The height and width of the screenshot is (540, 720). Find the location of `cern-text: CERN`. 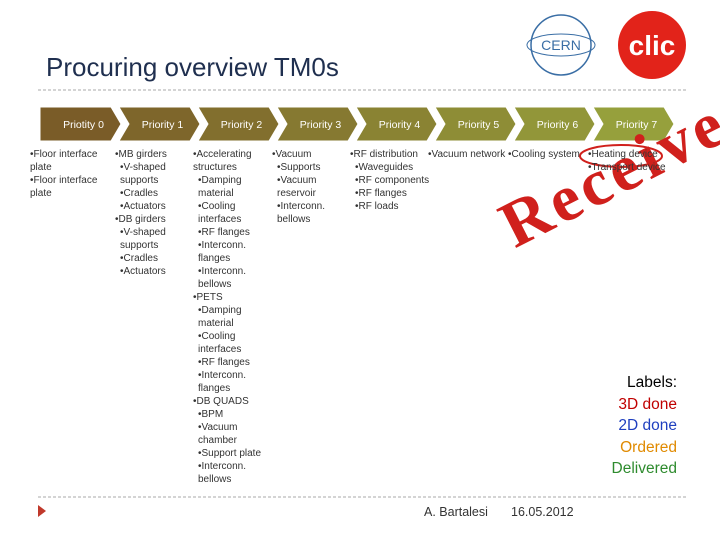

cern-text: CERN is located at coordinates (561, 45).